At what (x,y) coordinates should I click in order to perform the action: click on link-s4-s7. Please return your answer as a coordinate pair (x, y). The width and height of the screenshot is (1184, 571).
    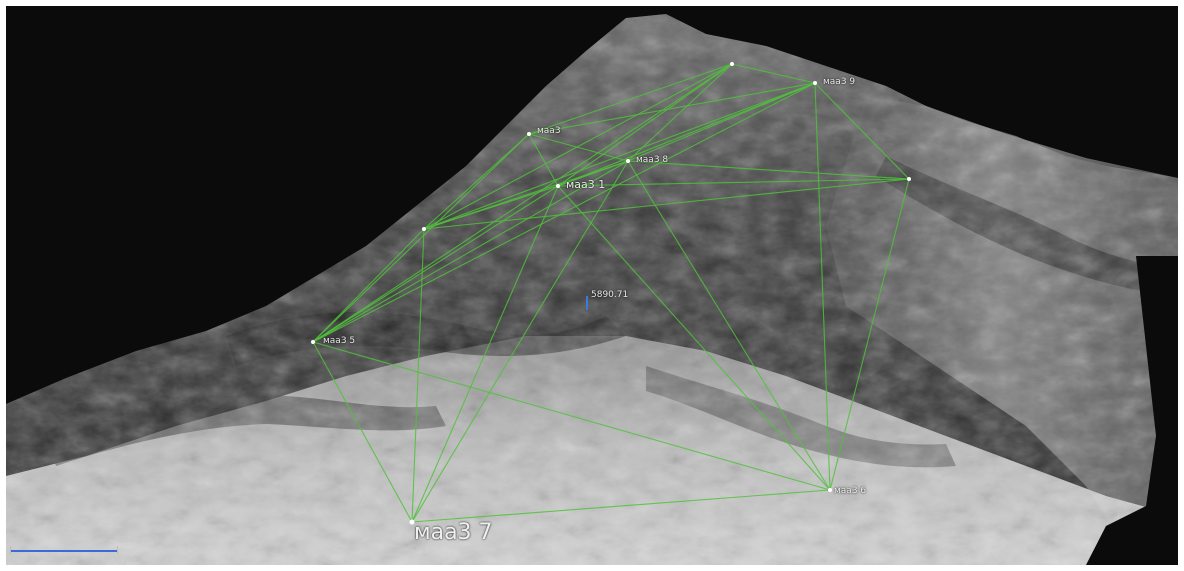
    Looking at the image, I should click on (520, 341).